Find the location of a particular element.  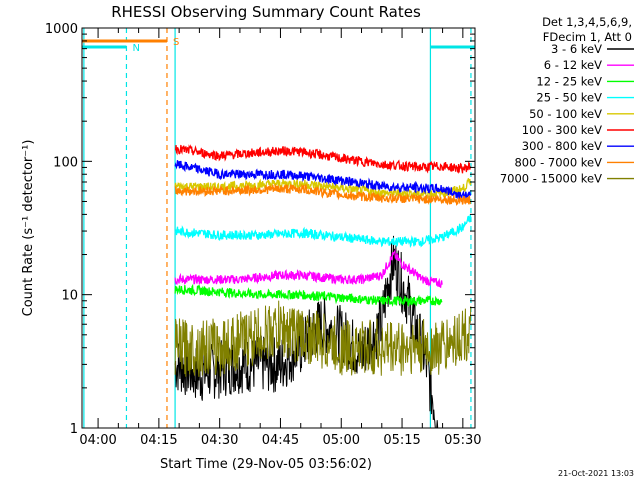

x-tick-label-6: 05:30 is located at coordinates (462, 440).